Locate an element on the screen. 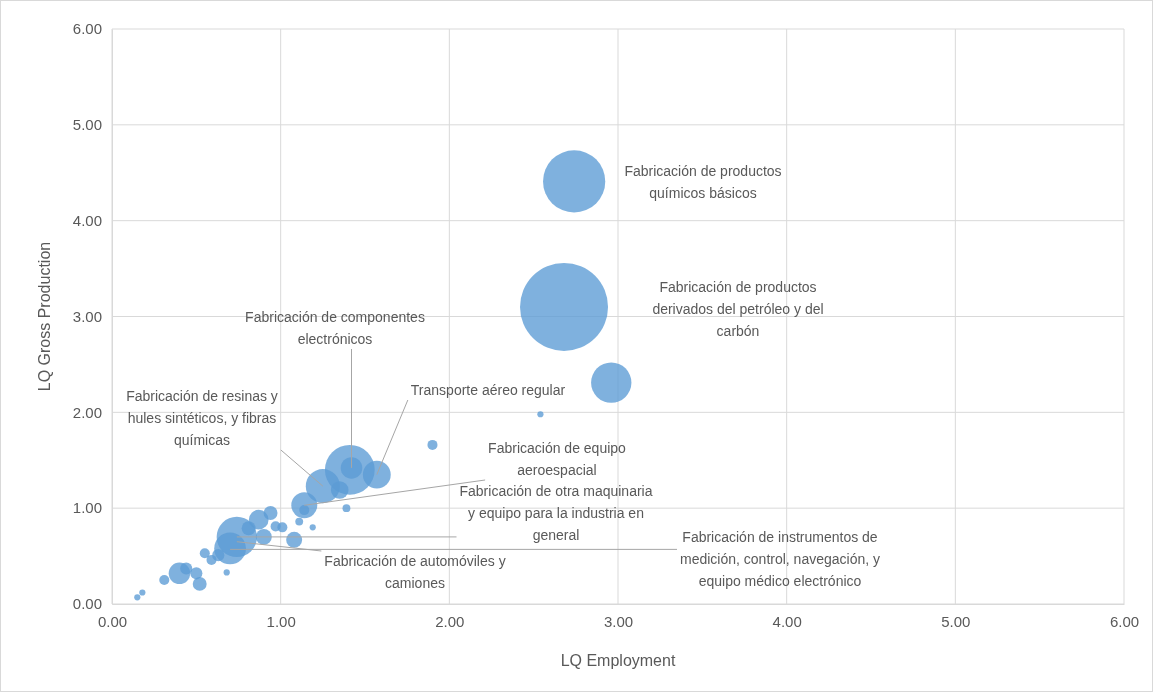 This screenshot has width=1153, height=692. annotation: Transporte aéreo regular is located at coordinates (488, 390).